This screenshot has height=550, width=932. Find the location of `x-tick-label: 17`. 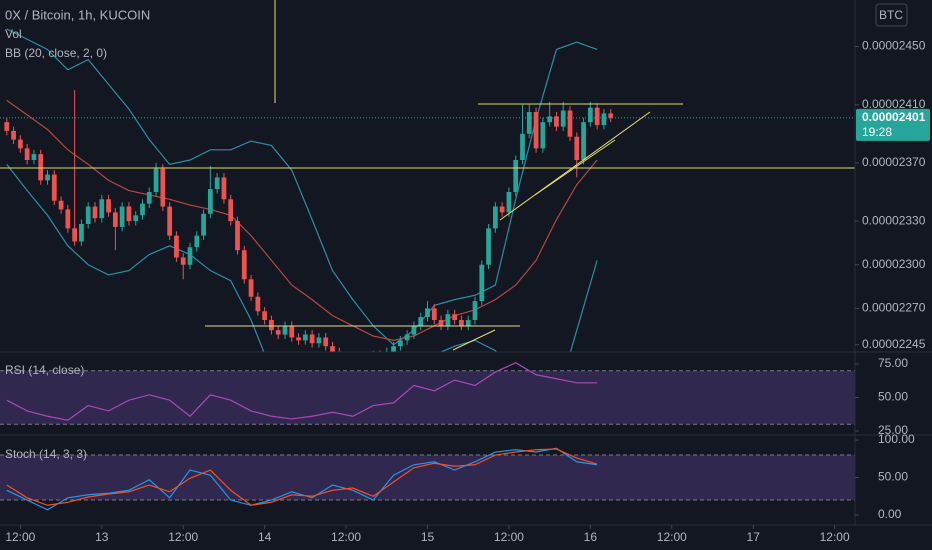

x-tick-label: 17 is located at coordinates (754, 537).